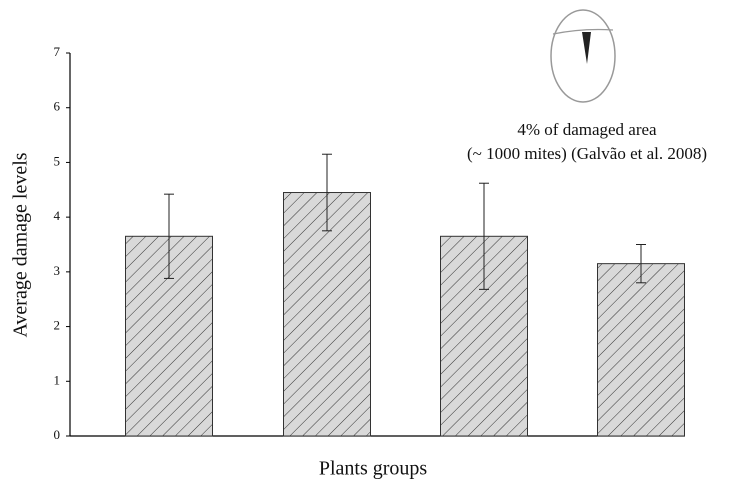 The image size is (745, 484). Describe the element at coordinates (57, 215) in the screenshot. I see `y-tick-label: 4` at that location.